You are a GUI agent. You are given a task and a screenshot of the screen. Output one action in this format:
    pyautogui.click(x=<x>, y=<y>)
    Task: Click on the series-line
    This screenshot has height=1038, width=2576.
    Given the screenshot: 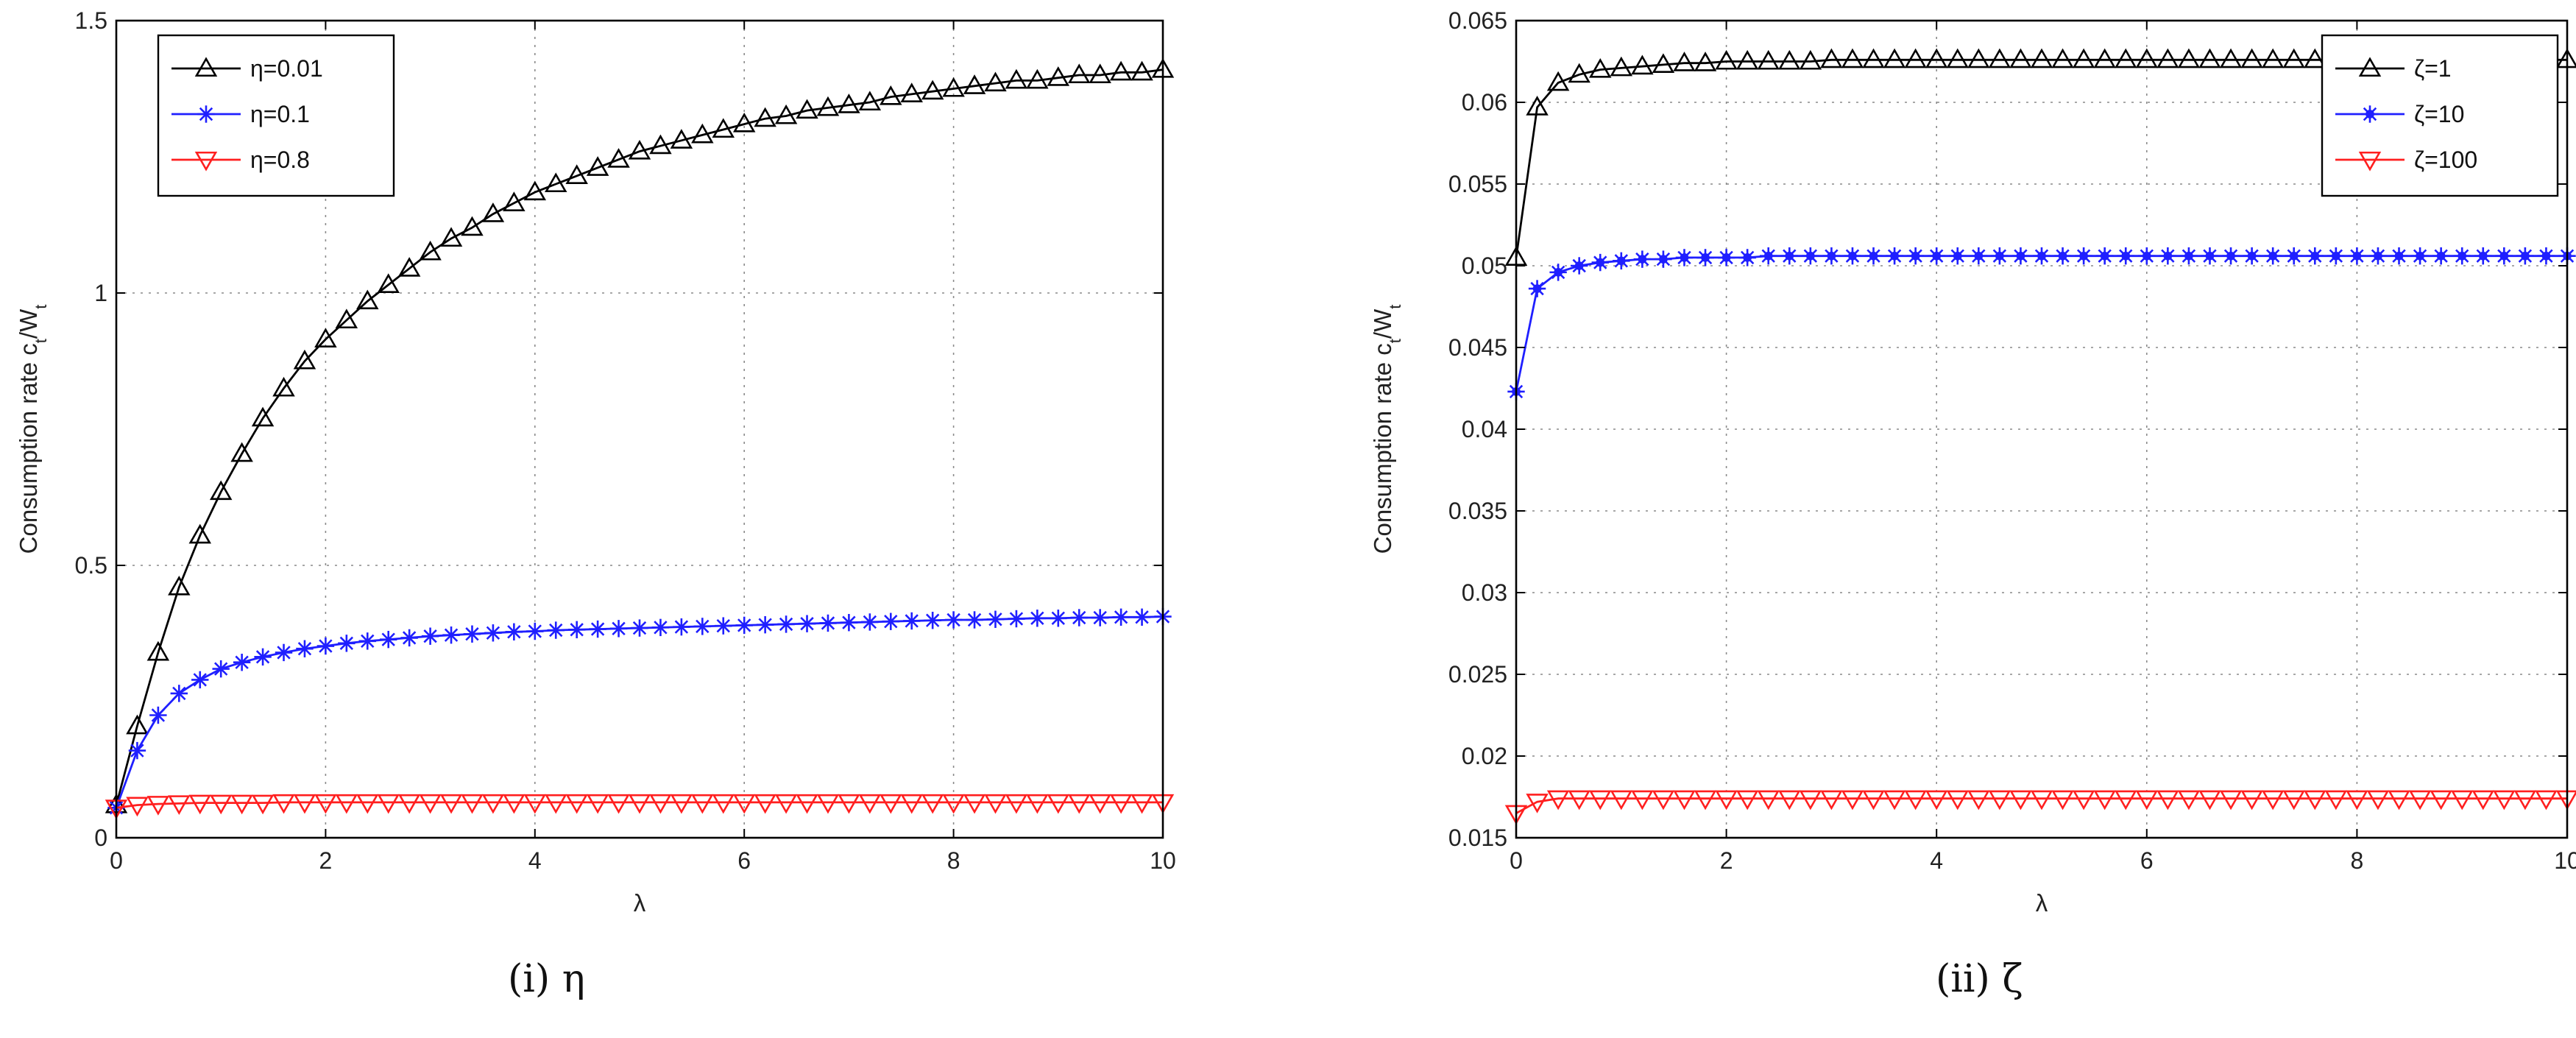 What is the action you would take?
    pyautogui.click(x=2041, y=805)
    